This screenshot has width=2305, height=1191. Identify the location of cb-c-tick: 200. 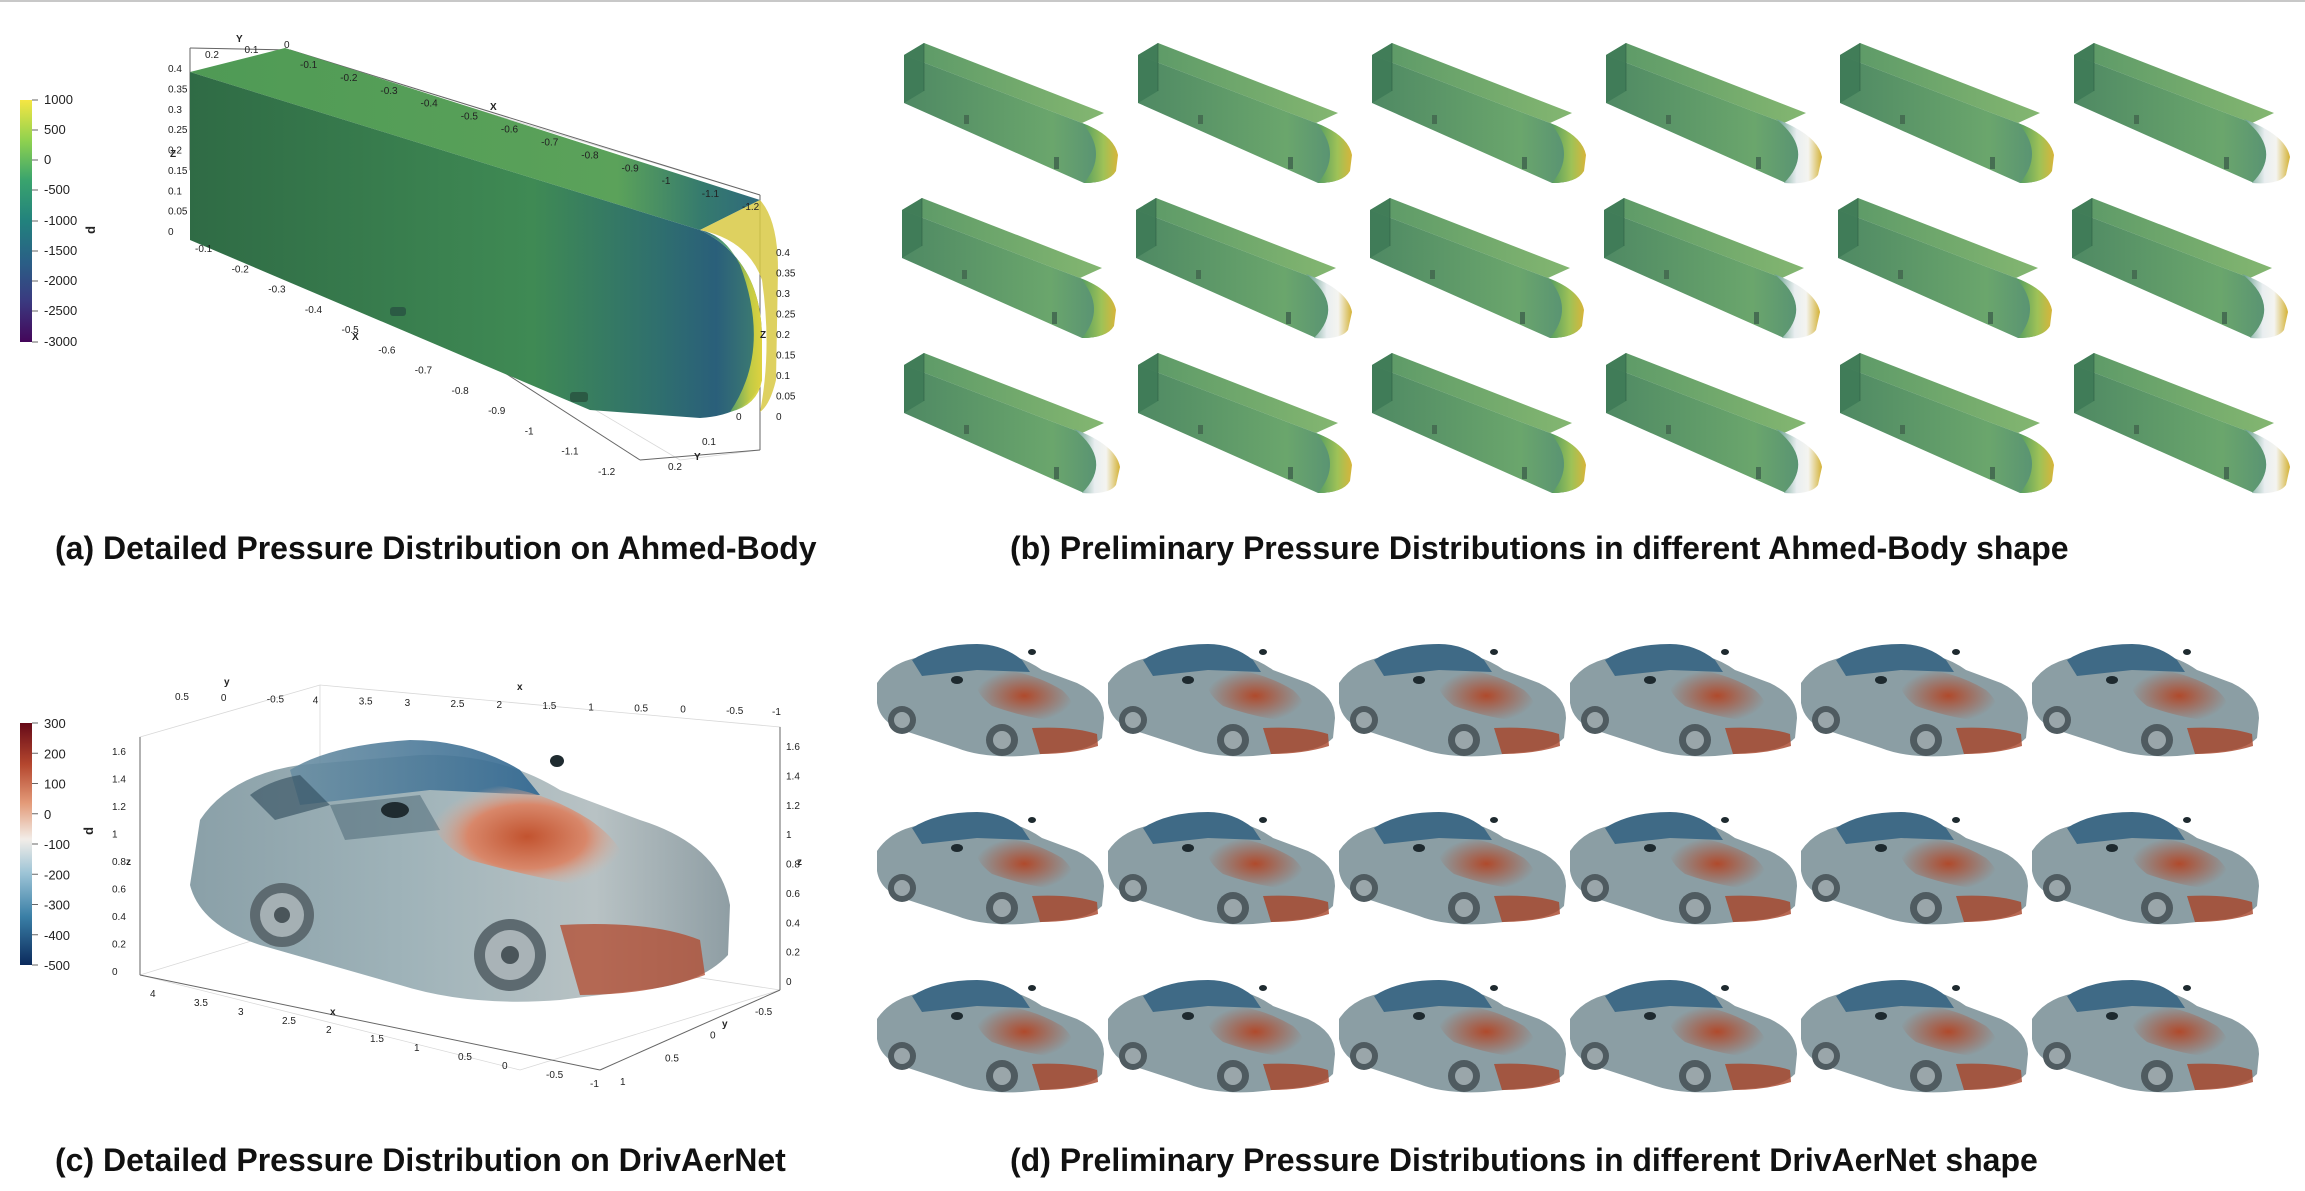
(55, 753).